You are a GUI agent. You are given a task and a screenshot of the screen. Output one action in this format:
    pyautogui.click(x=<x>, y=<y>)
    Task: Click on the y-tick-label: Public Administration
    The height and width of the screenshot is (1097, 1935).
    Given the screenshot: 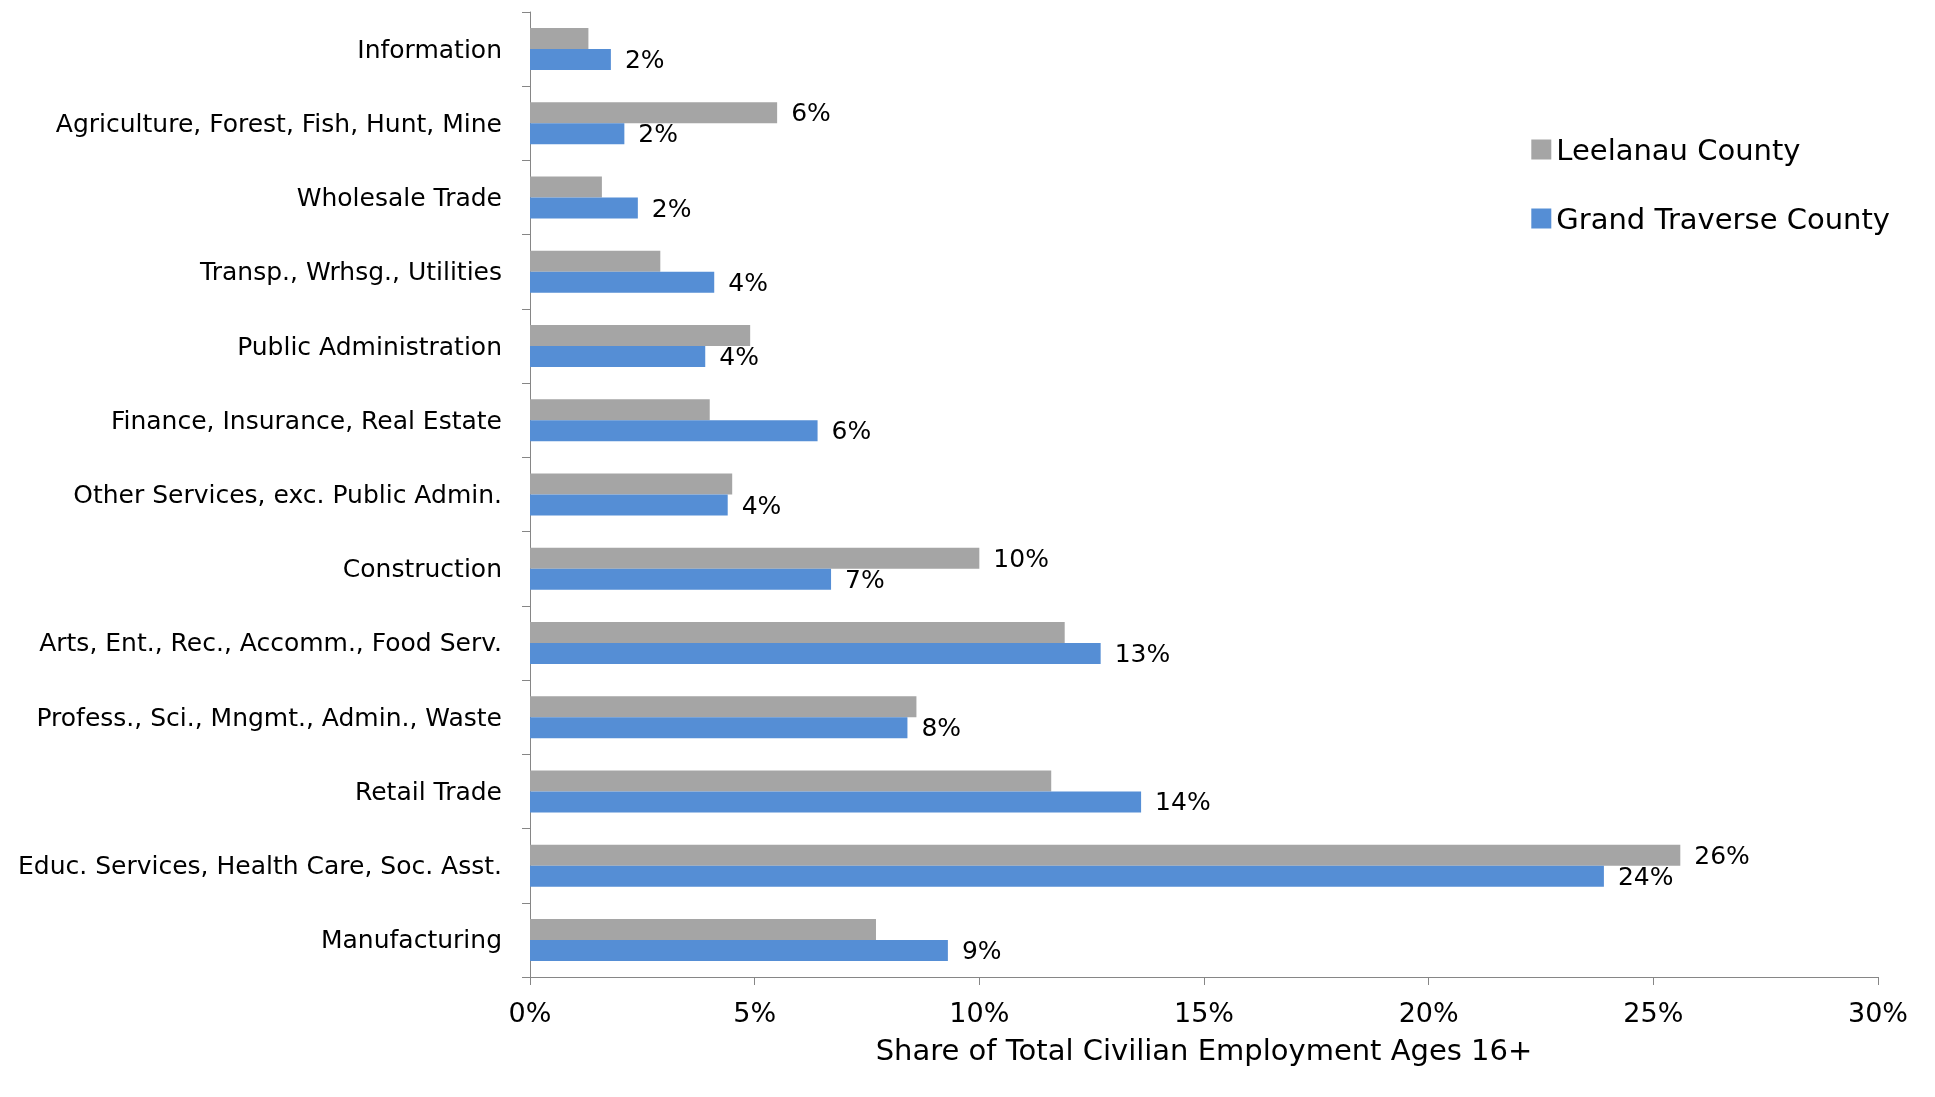 What is the action you would take?
    pyautogui.click(x=369, y=346)
    